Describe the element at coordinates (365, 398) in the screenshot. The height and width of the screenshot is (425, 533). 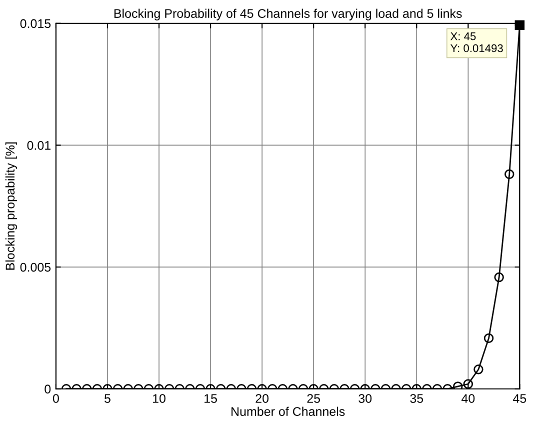
I see `x-tick-label: 30` at that location.